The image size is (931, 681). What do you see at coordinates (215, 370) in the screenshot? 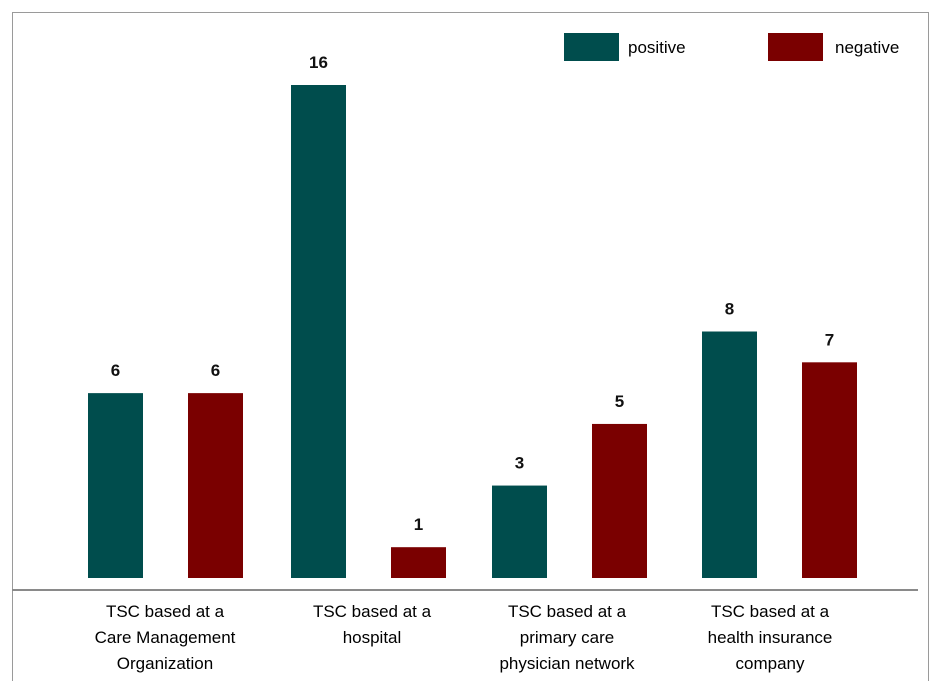
I see `value-label-negative-0: 6` at bounding box center [215, 370].